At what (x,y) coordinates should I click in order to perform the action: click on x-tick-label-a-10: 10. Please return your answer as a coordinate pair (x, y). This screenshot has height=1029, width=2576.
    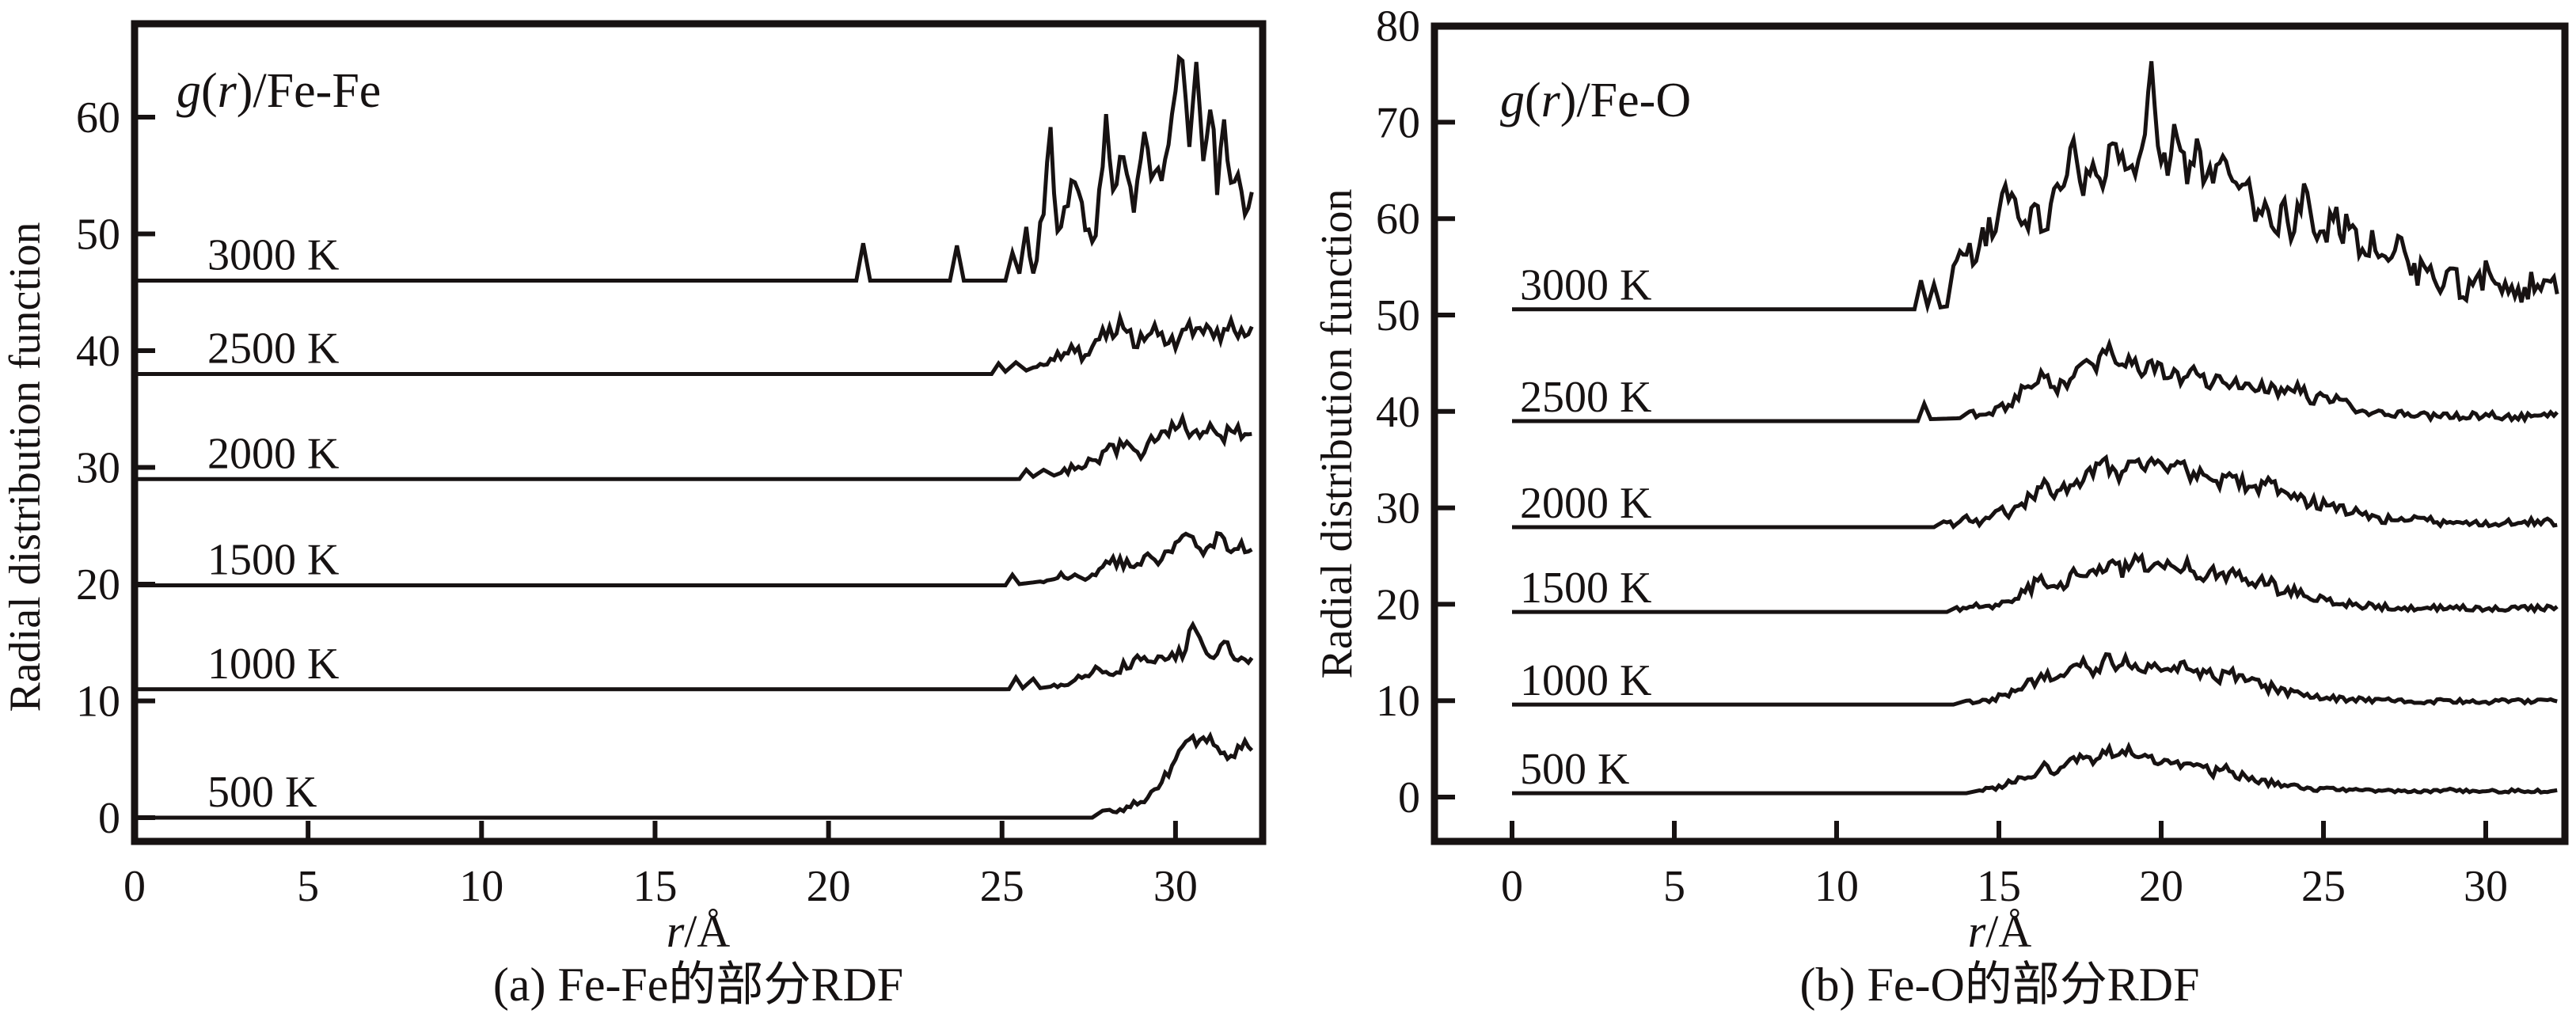
    Looking at the image, I should click on (481, 886).